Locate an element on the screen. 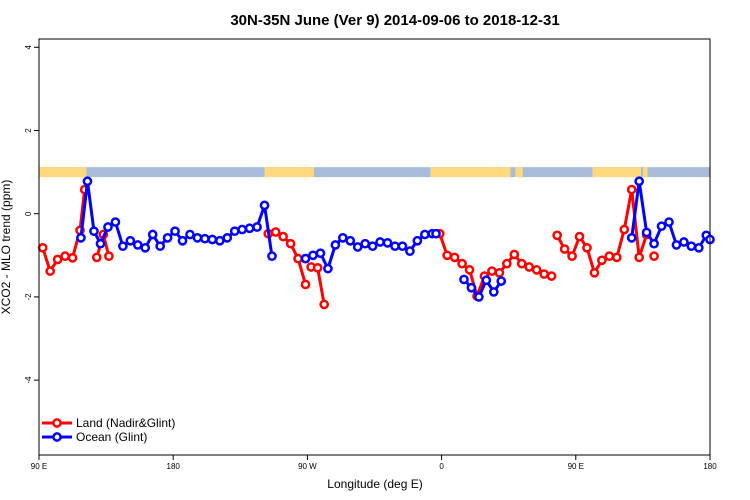 The width and height of the screenshot is (750, 500). y-tick-label: -4 is located at coordinates (28, 380).